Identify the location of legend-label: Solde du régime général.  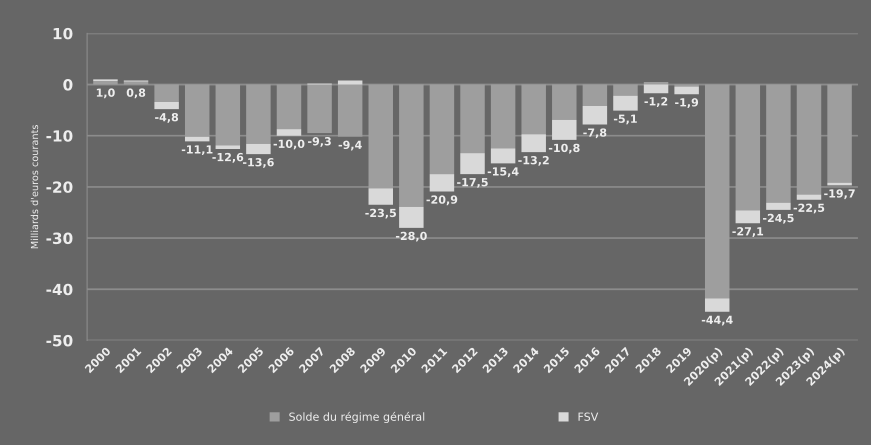
(356, 418).